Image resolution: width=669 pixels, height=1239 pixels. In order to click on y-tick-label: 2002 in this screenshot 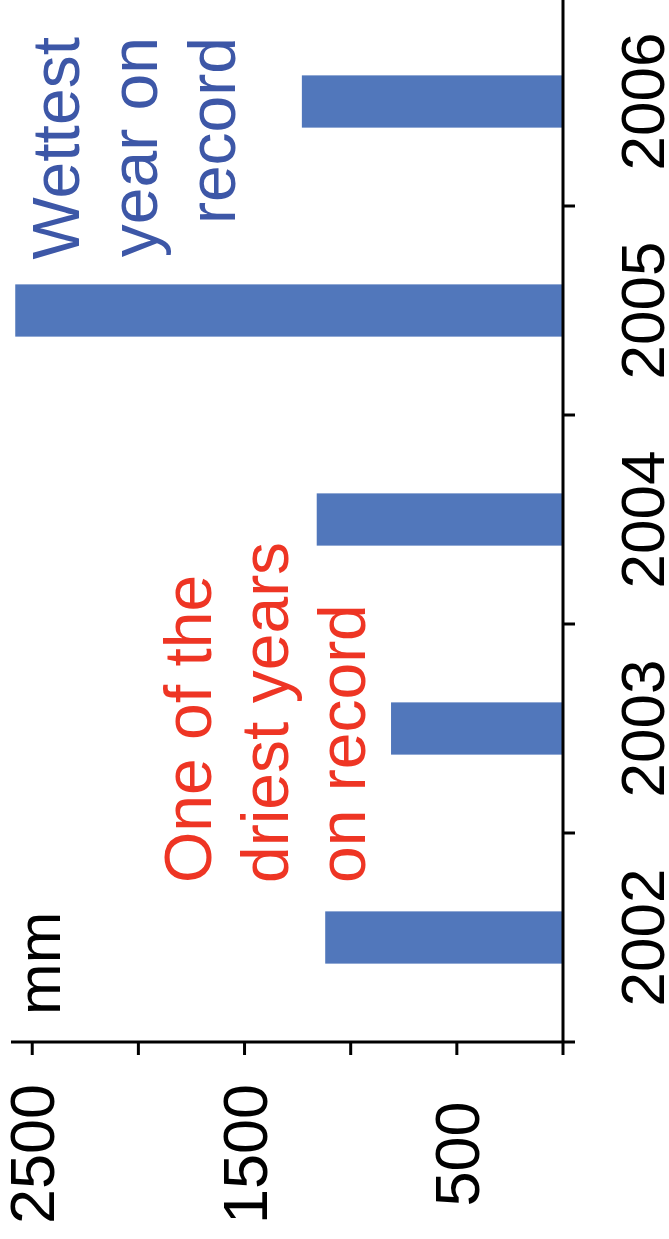, I will do `click(638, 937)`.